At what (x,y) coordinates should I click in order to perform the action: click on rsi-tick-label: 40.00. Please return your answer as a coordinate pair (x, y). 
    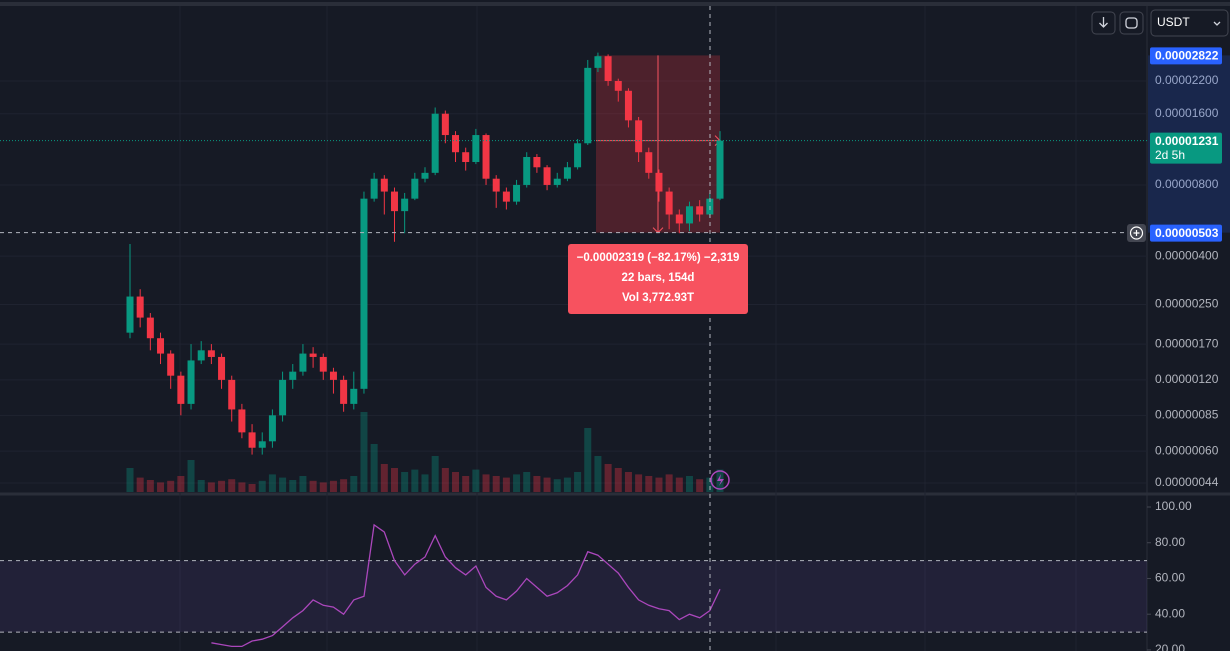
    Looking at the image, I should click on (1170, 613).